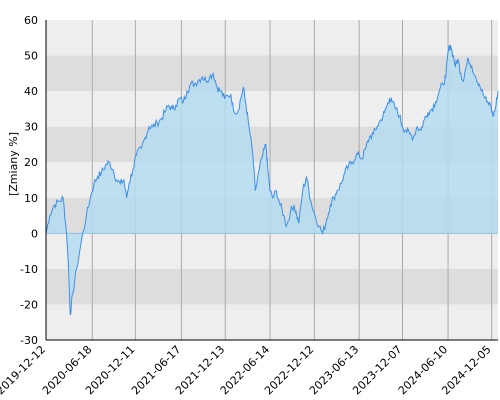 This screenshot has width=500, height=400. What do you see at coordinates (29, 269) in the screenshot?
I see `y-tick-label: -10` at bounding box center [29, 269].